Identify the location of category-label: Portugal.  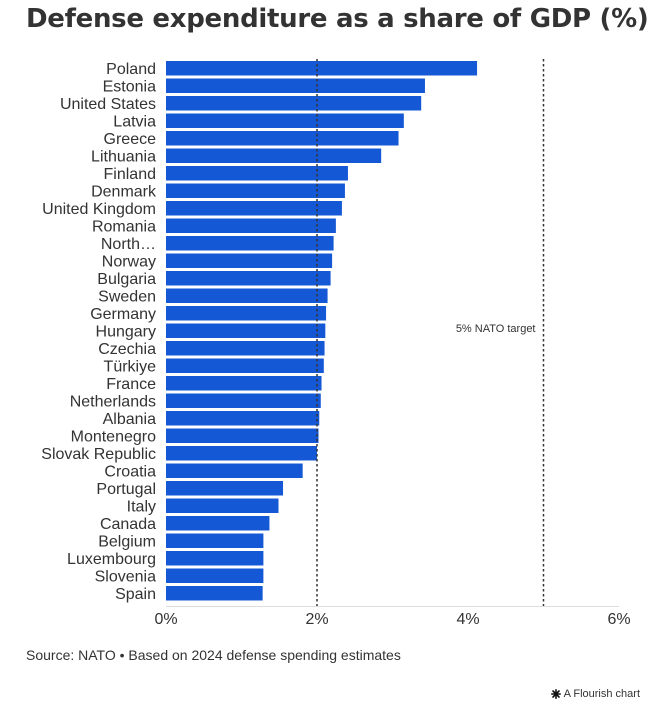
(126, 489).